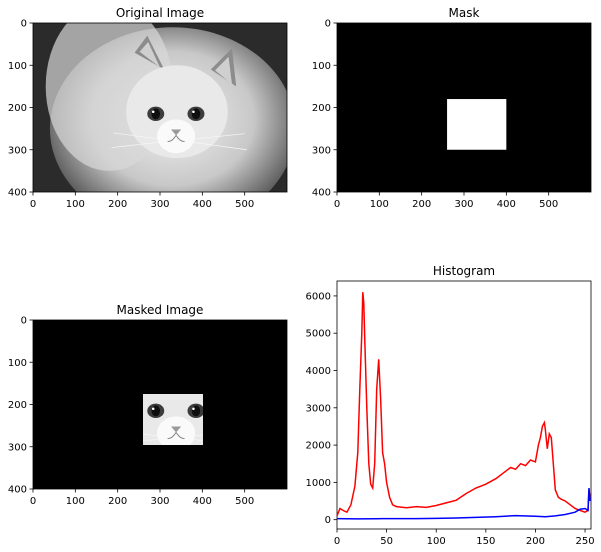 The width and height of the screenshot is (601, 552). Describe the element at coordinates (506, 204) in the screenshot. I see `mask-x-tick-label: 400` at that location.